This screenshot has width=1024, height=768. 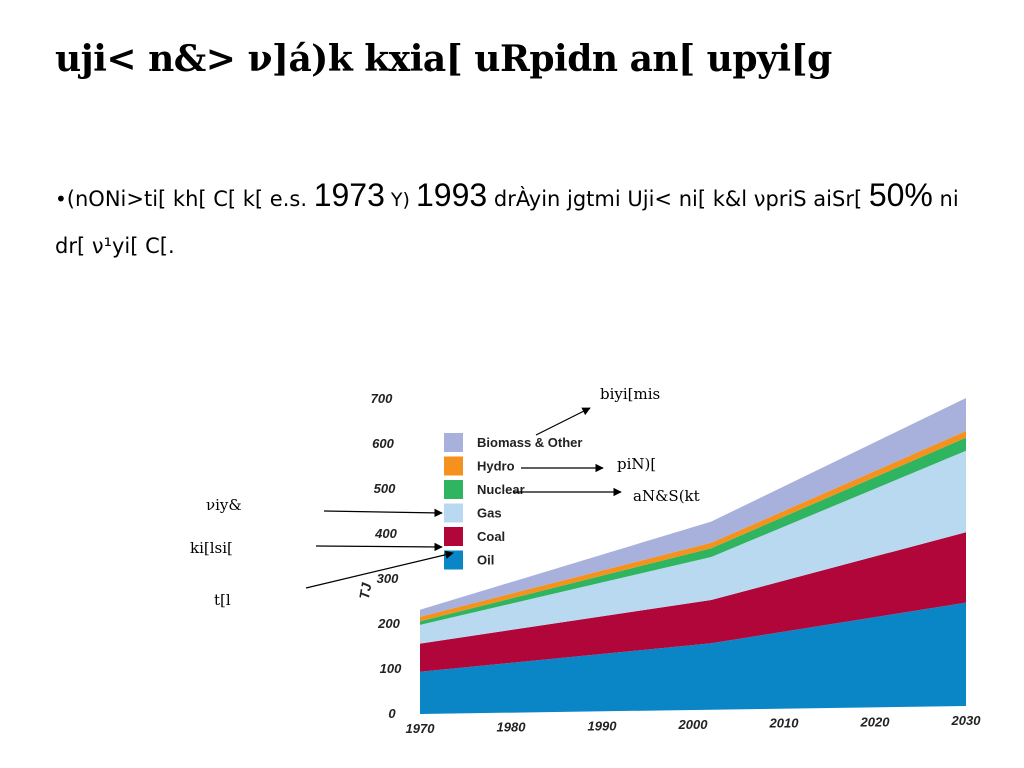 What do you see at coordinates (512, 727) in the screenshot?
I see `x-tick-label: 1980` at bounding box center [512, 727].